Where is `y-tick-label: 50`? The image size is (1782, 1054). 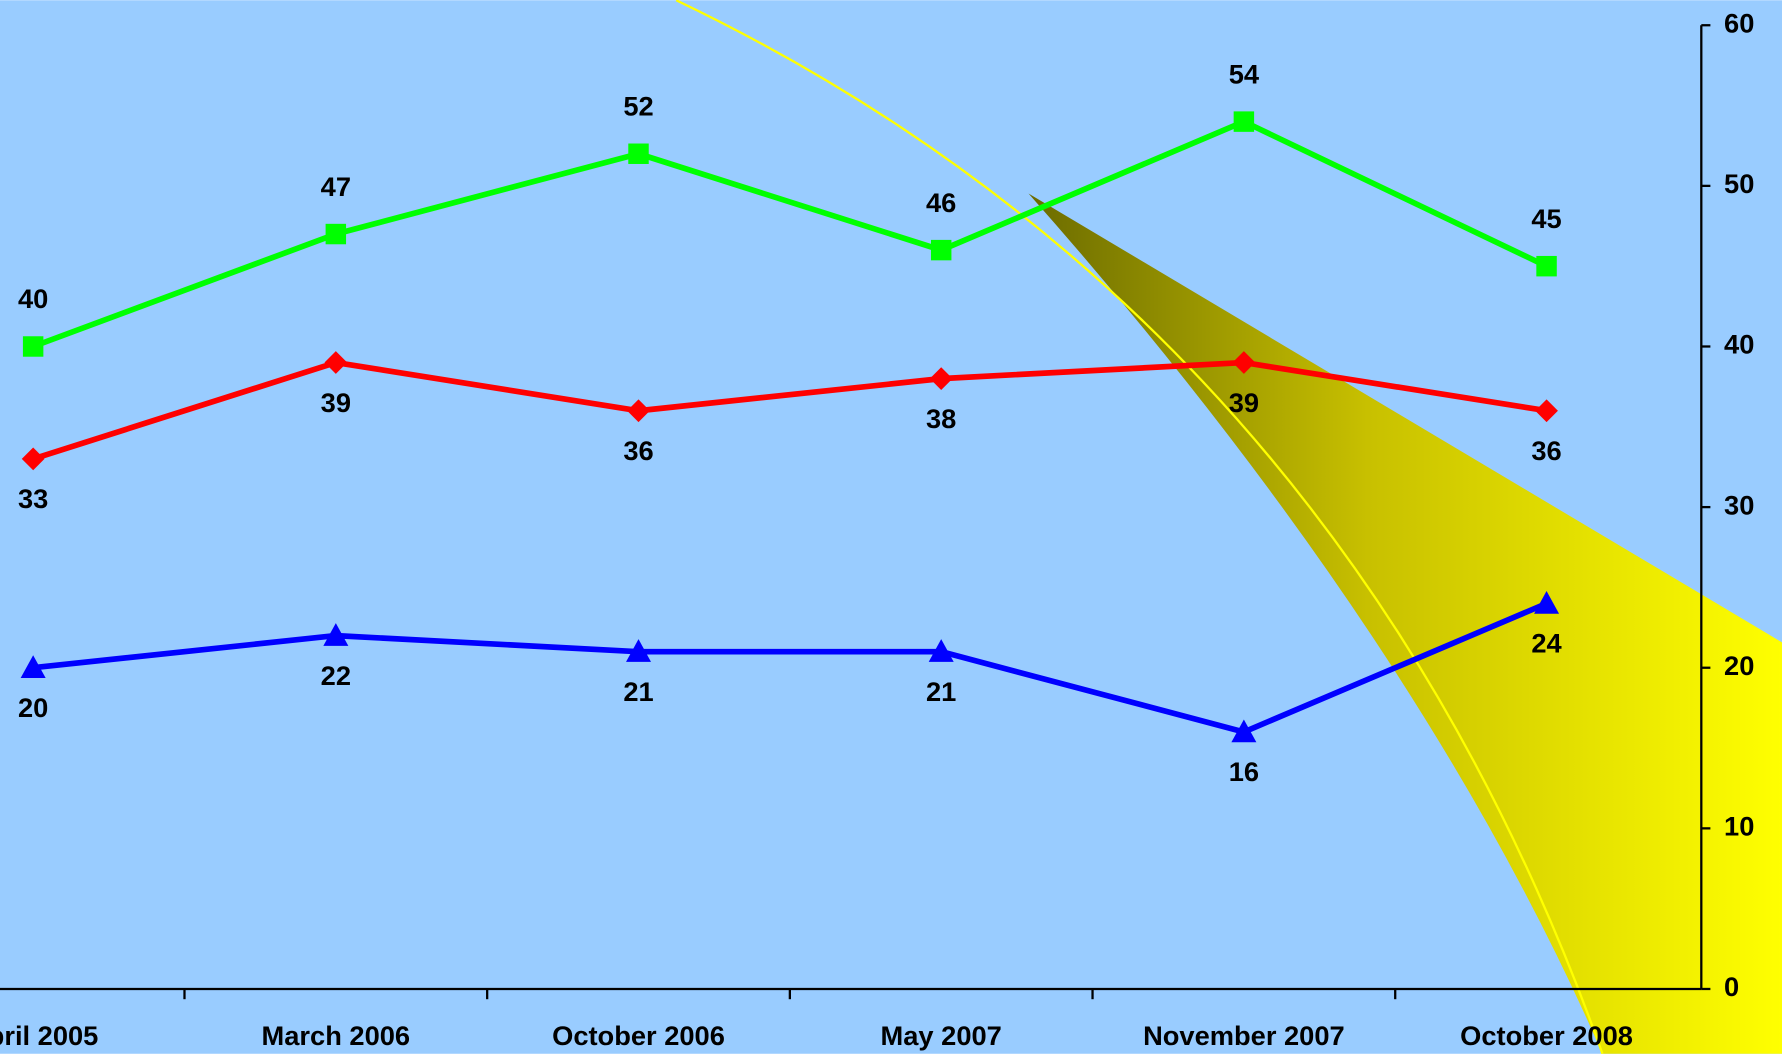 y-tick-label: 50 is located at coordinates (1739, 183).